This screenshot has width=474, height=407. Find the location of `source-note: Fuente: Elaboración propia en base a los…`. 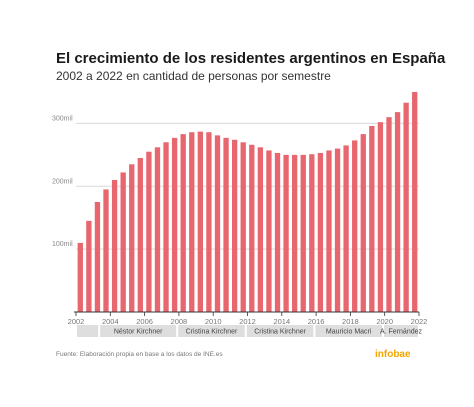

source-note: Fuente: Elaboración propia en base a los… is located at coordinates (139, 354).